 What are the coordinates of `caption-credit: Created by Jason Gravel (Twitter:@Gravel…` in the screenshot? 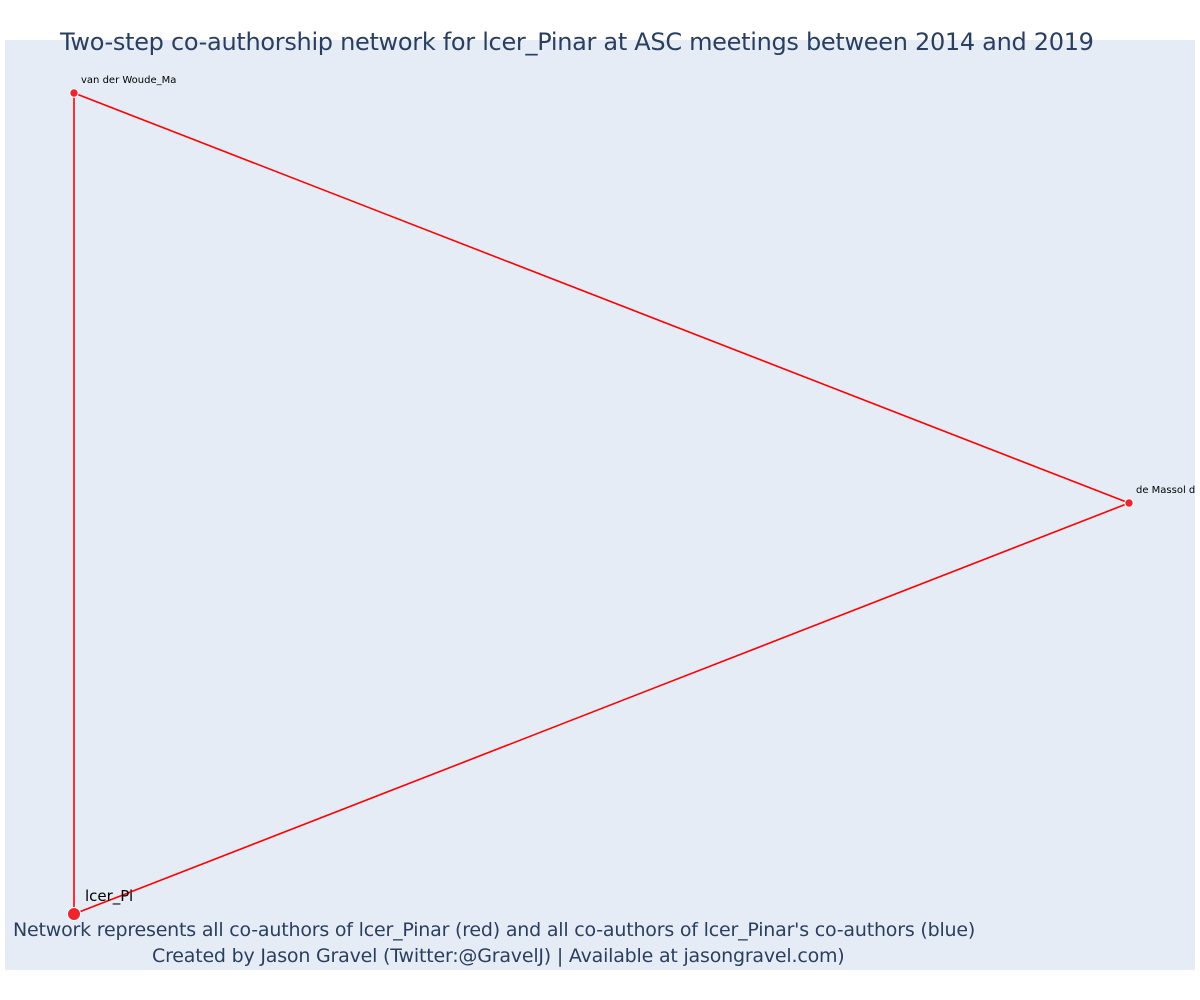 It's located at (498, 956).